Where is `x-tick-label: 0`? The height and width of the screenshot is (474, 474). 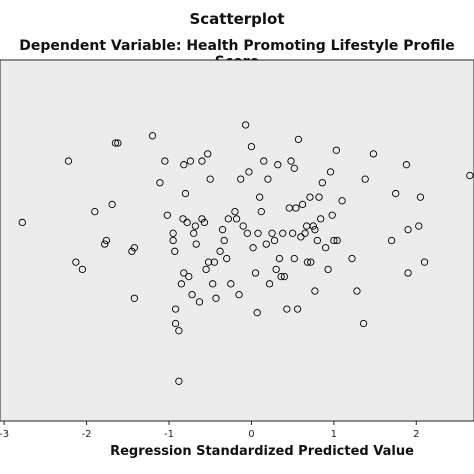 x-tick-label: 0 is located at coordinates (251, 434).